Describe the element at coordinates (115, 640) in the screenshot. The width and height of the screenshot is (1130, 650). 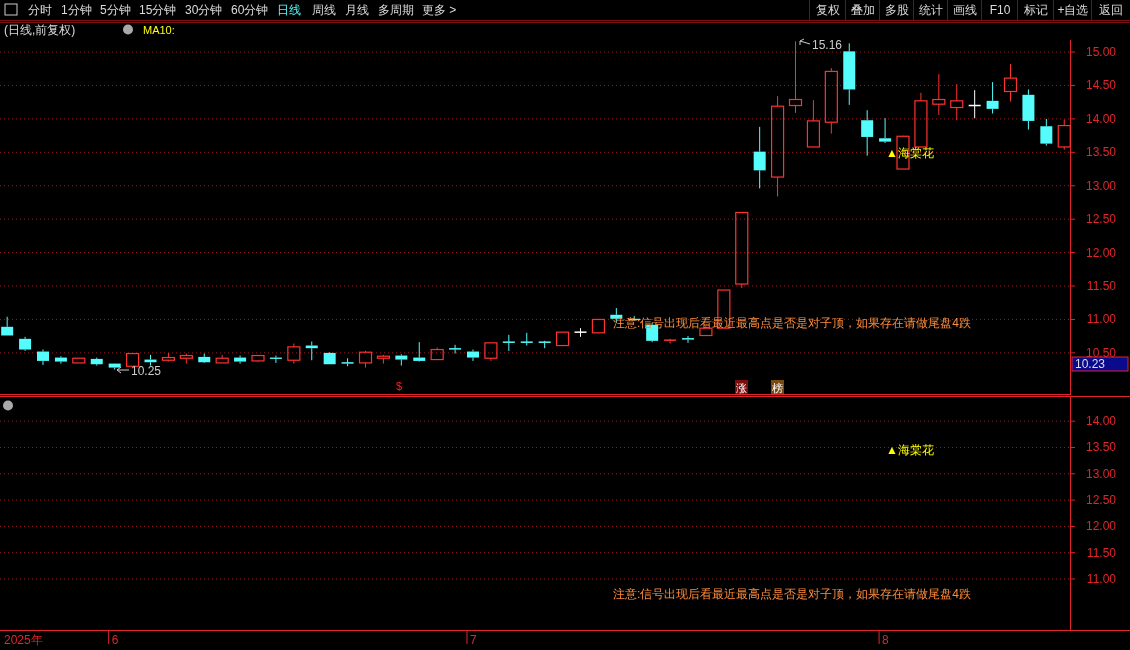
I see `x-tick-label: 6` at that location.